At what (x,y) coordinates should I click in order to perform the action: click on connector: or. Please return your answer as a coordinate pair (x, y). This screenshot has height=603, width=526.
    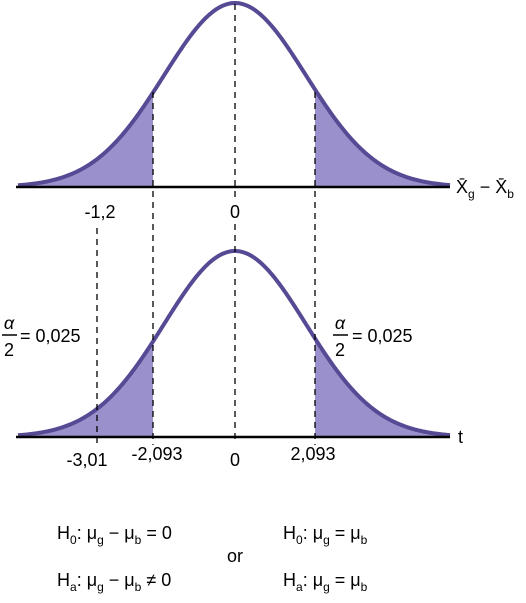
    Looking at the image, I should click on (235, 556).